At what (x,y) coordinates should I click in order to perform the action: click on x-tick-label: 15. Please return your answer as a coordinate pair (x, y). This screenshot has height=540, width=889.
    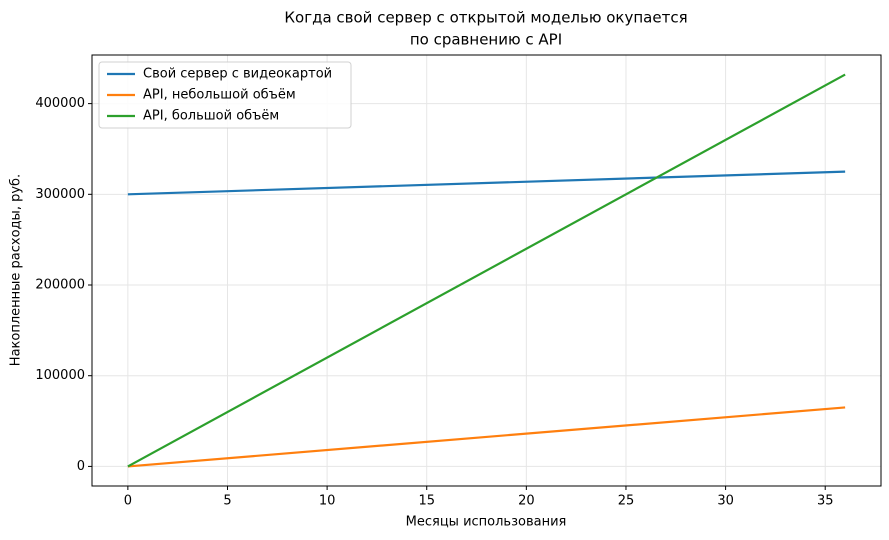
    Looking at the image, I should click on (426, 501).